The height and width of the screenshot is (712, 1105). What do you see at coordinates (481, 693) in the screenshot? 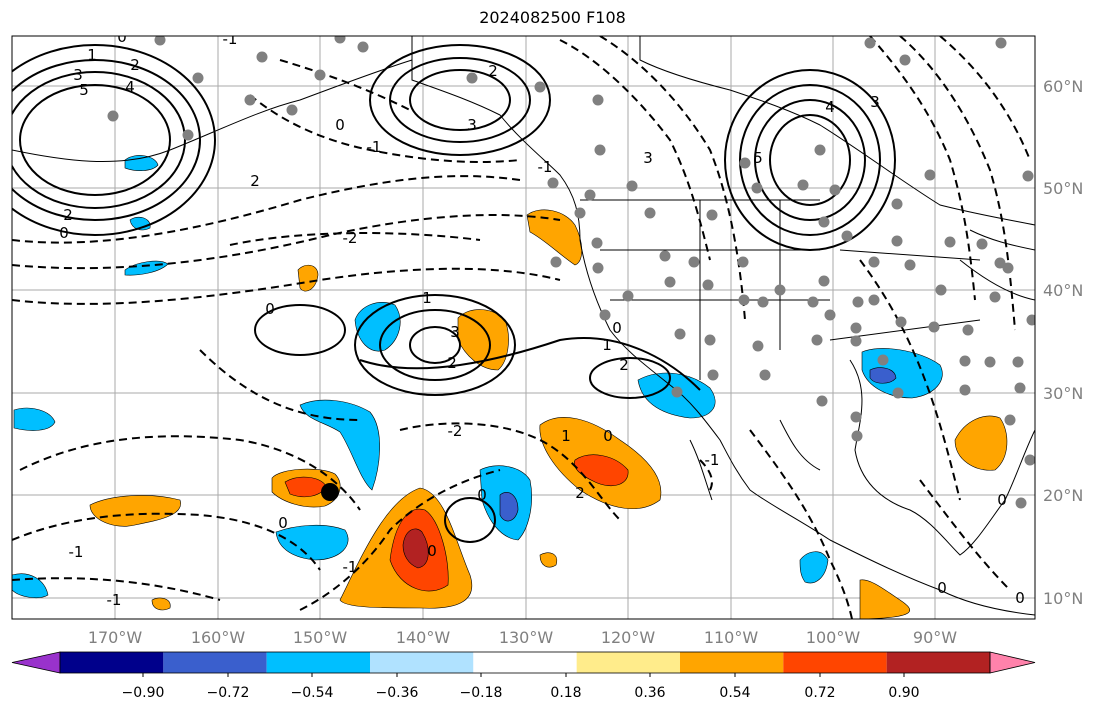
I see `colorbar-tick-label: −0.18` at bounding box center [481, 693].